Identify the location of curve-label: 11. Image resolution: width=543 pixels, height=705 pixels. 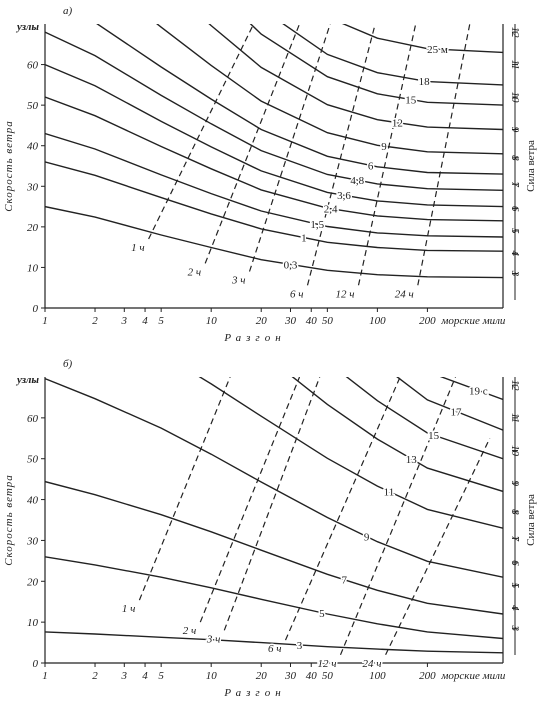
(389, 492).